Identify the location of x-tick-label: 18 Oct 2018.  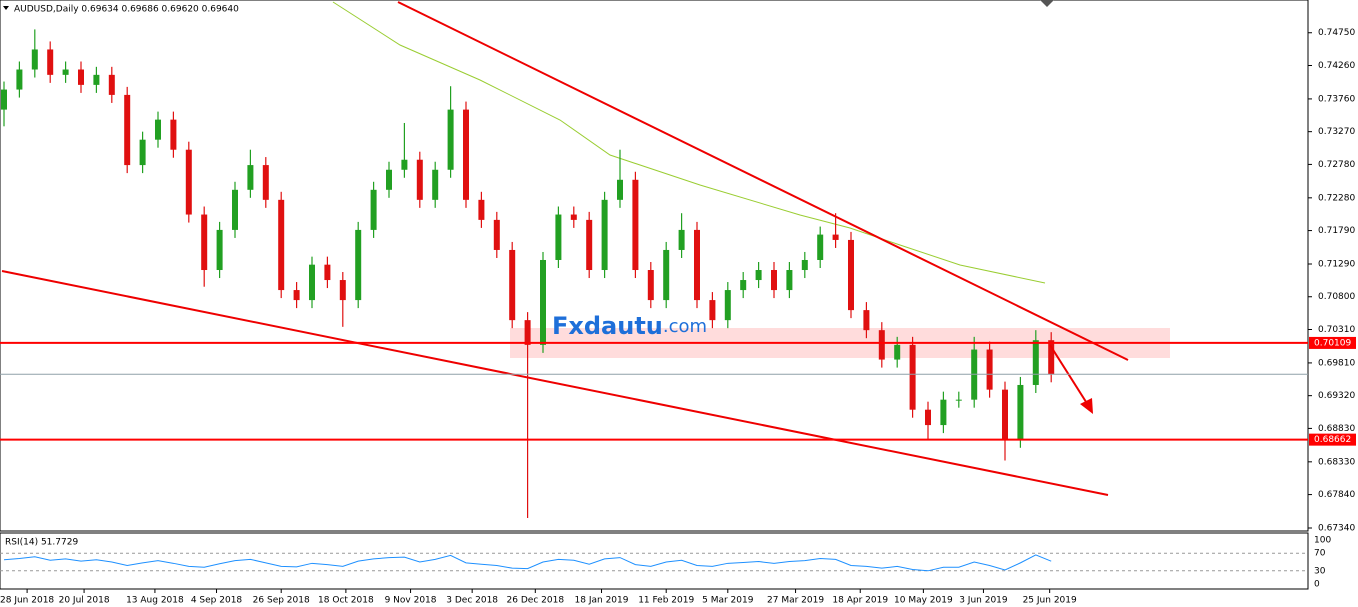
(346, 601).